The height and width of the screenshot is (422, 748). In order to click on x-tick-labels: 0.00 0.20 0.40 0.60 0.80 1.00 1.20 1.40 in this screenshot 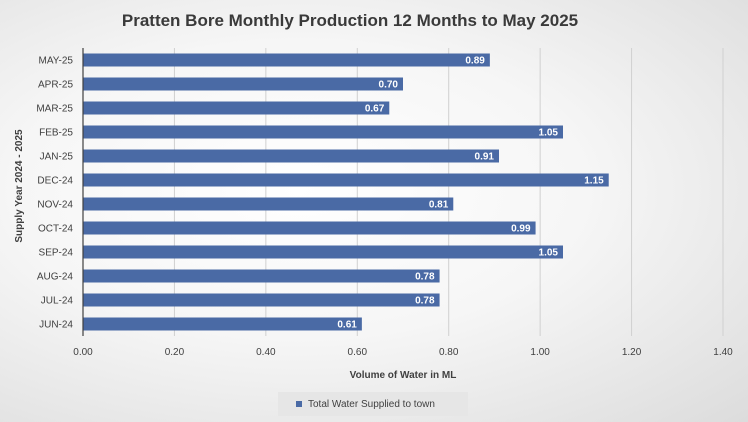, I will do `click(403, 352)`.